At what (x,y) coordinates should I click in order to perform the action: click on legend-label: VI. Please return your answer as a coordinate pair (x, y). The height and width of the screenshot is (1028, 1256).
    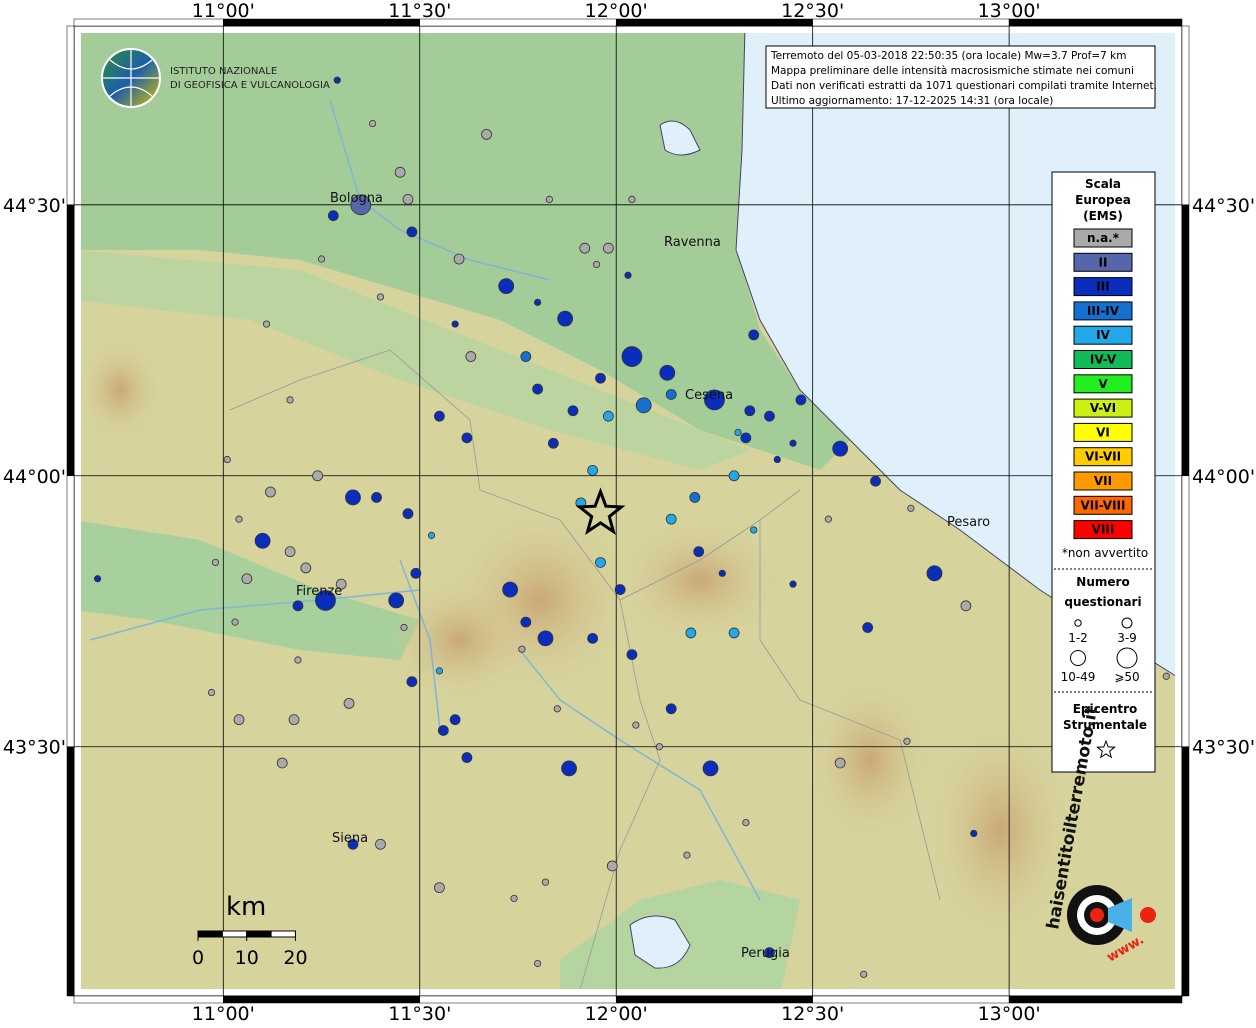
    Looking at the image, I should click on (1103, 432).